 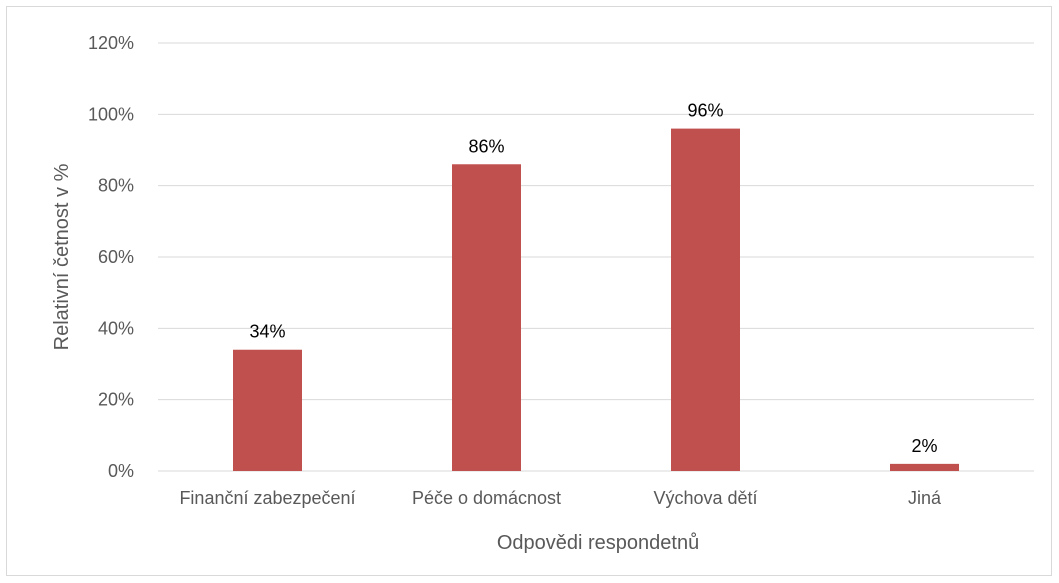 What do you see at coordinates (121, 471) in the screenshot?
I see `y-tick-label: 0%` at bounding box center [121, 471].